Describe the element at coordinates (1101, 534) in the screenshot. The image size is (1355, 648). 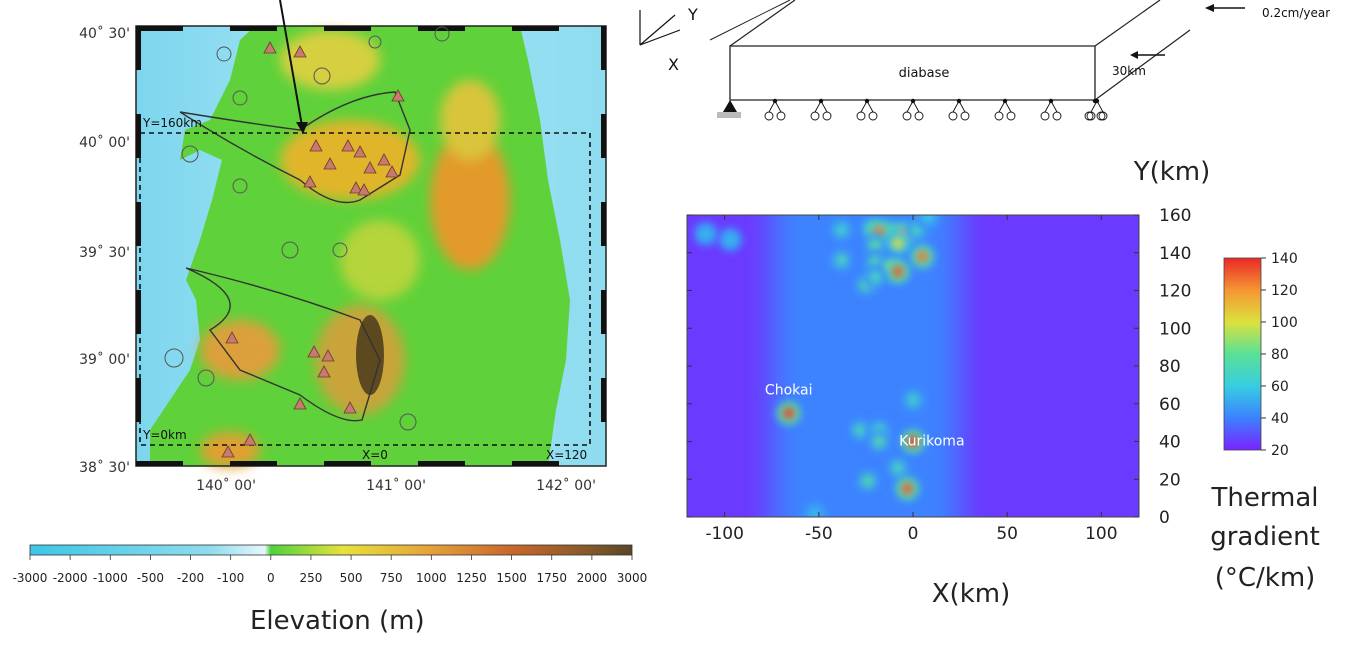
I see `x-tick-label: 100` at that location.